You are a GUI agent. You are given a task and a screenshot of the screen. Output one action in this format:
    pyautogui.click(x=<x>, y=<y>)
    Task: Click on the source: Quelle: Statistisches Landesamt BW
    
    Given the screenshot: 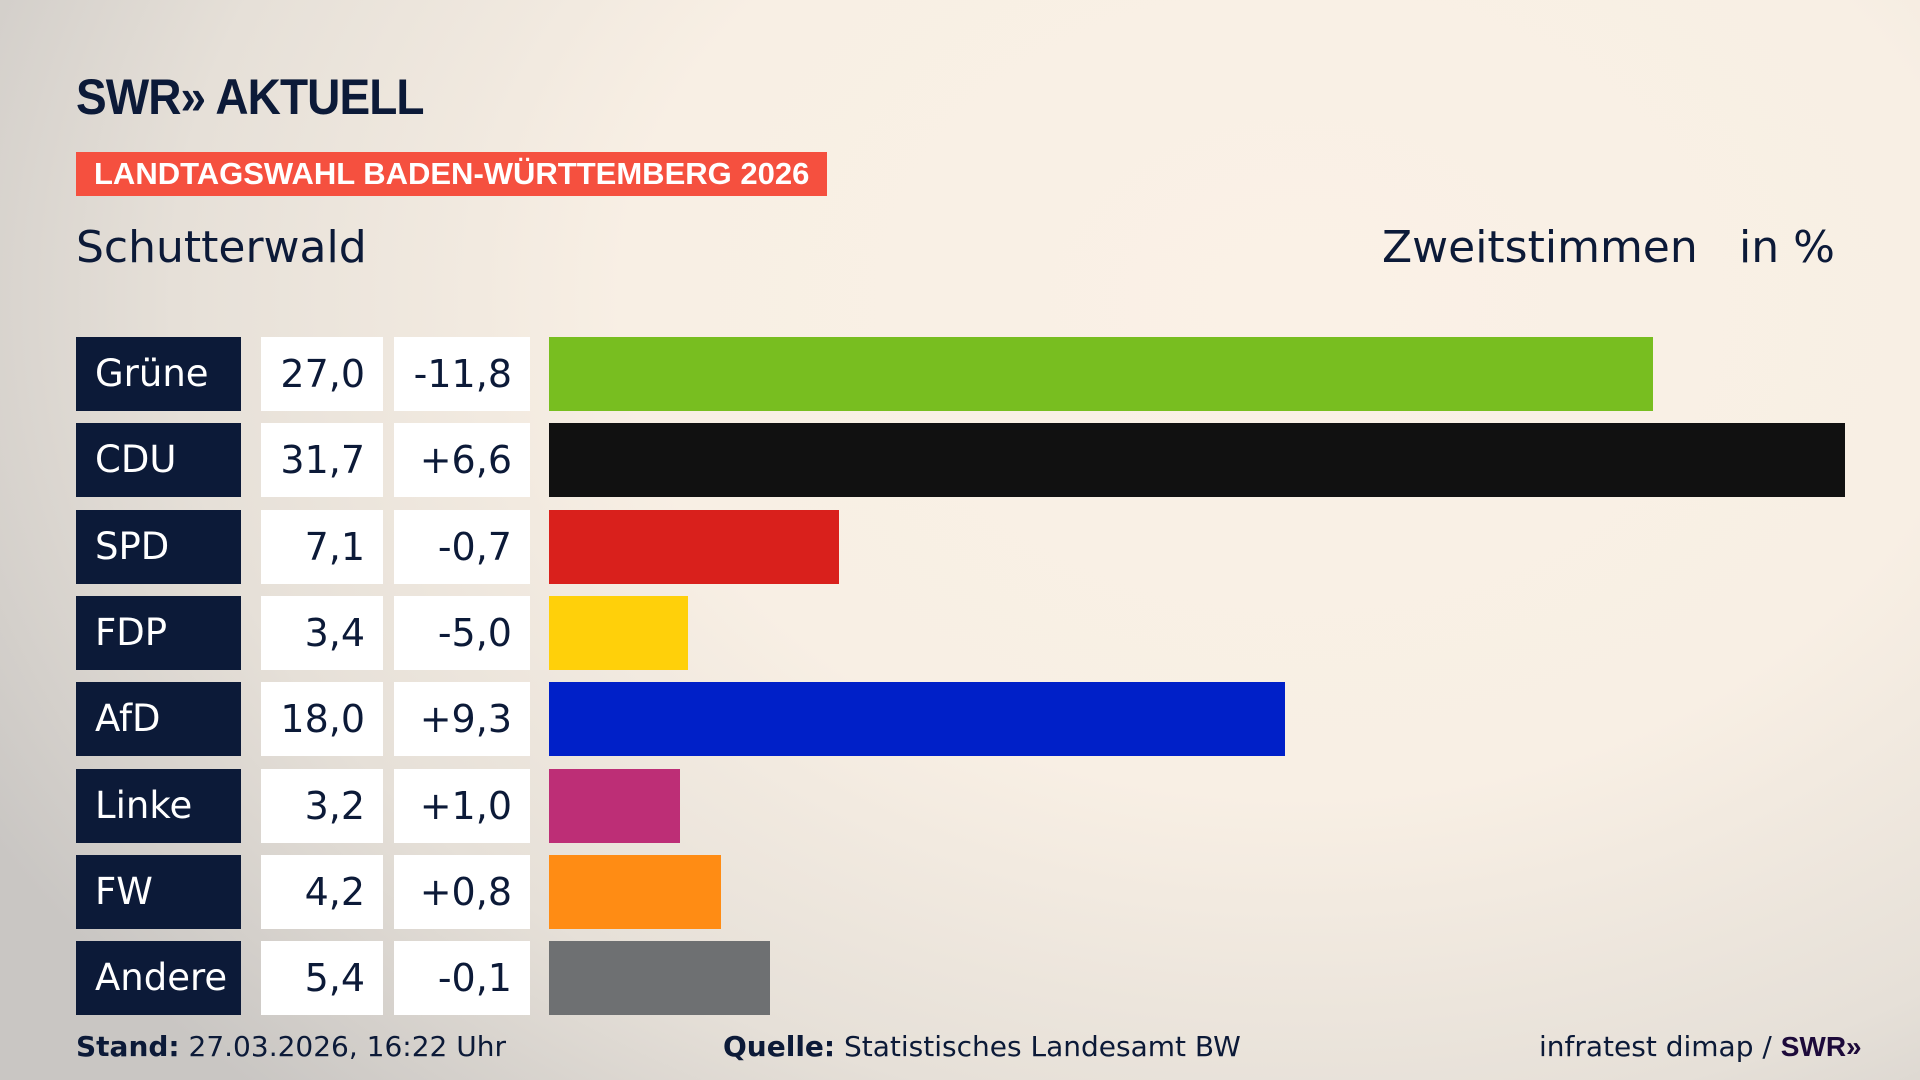 What is the action you would take?
    pyautogui.click(x=982, y=1046)
    